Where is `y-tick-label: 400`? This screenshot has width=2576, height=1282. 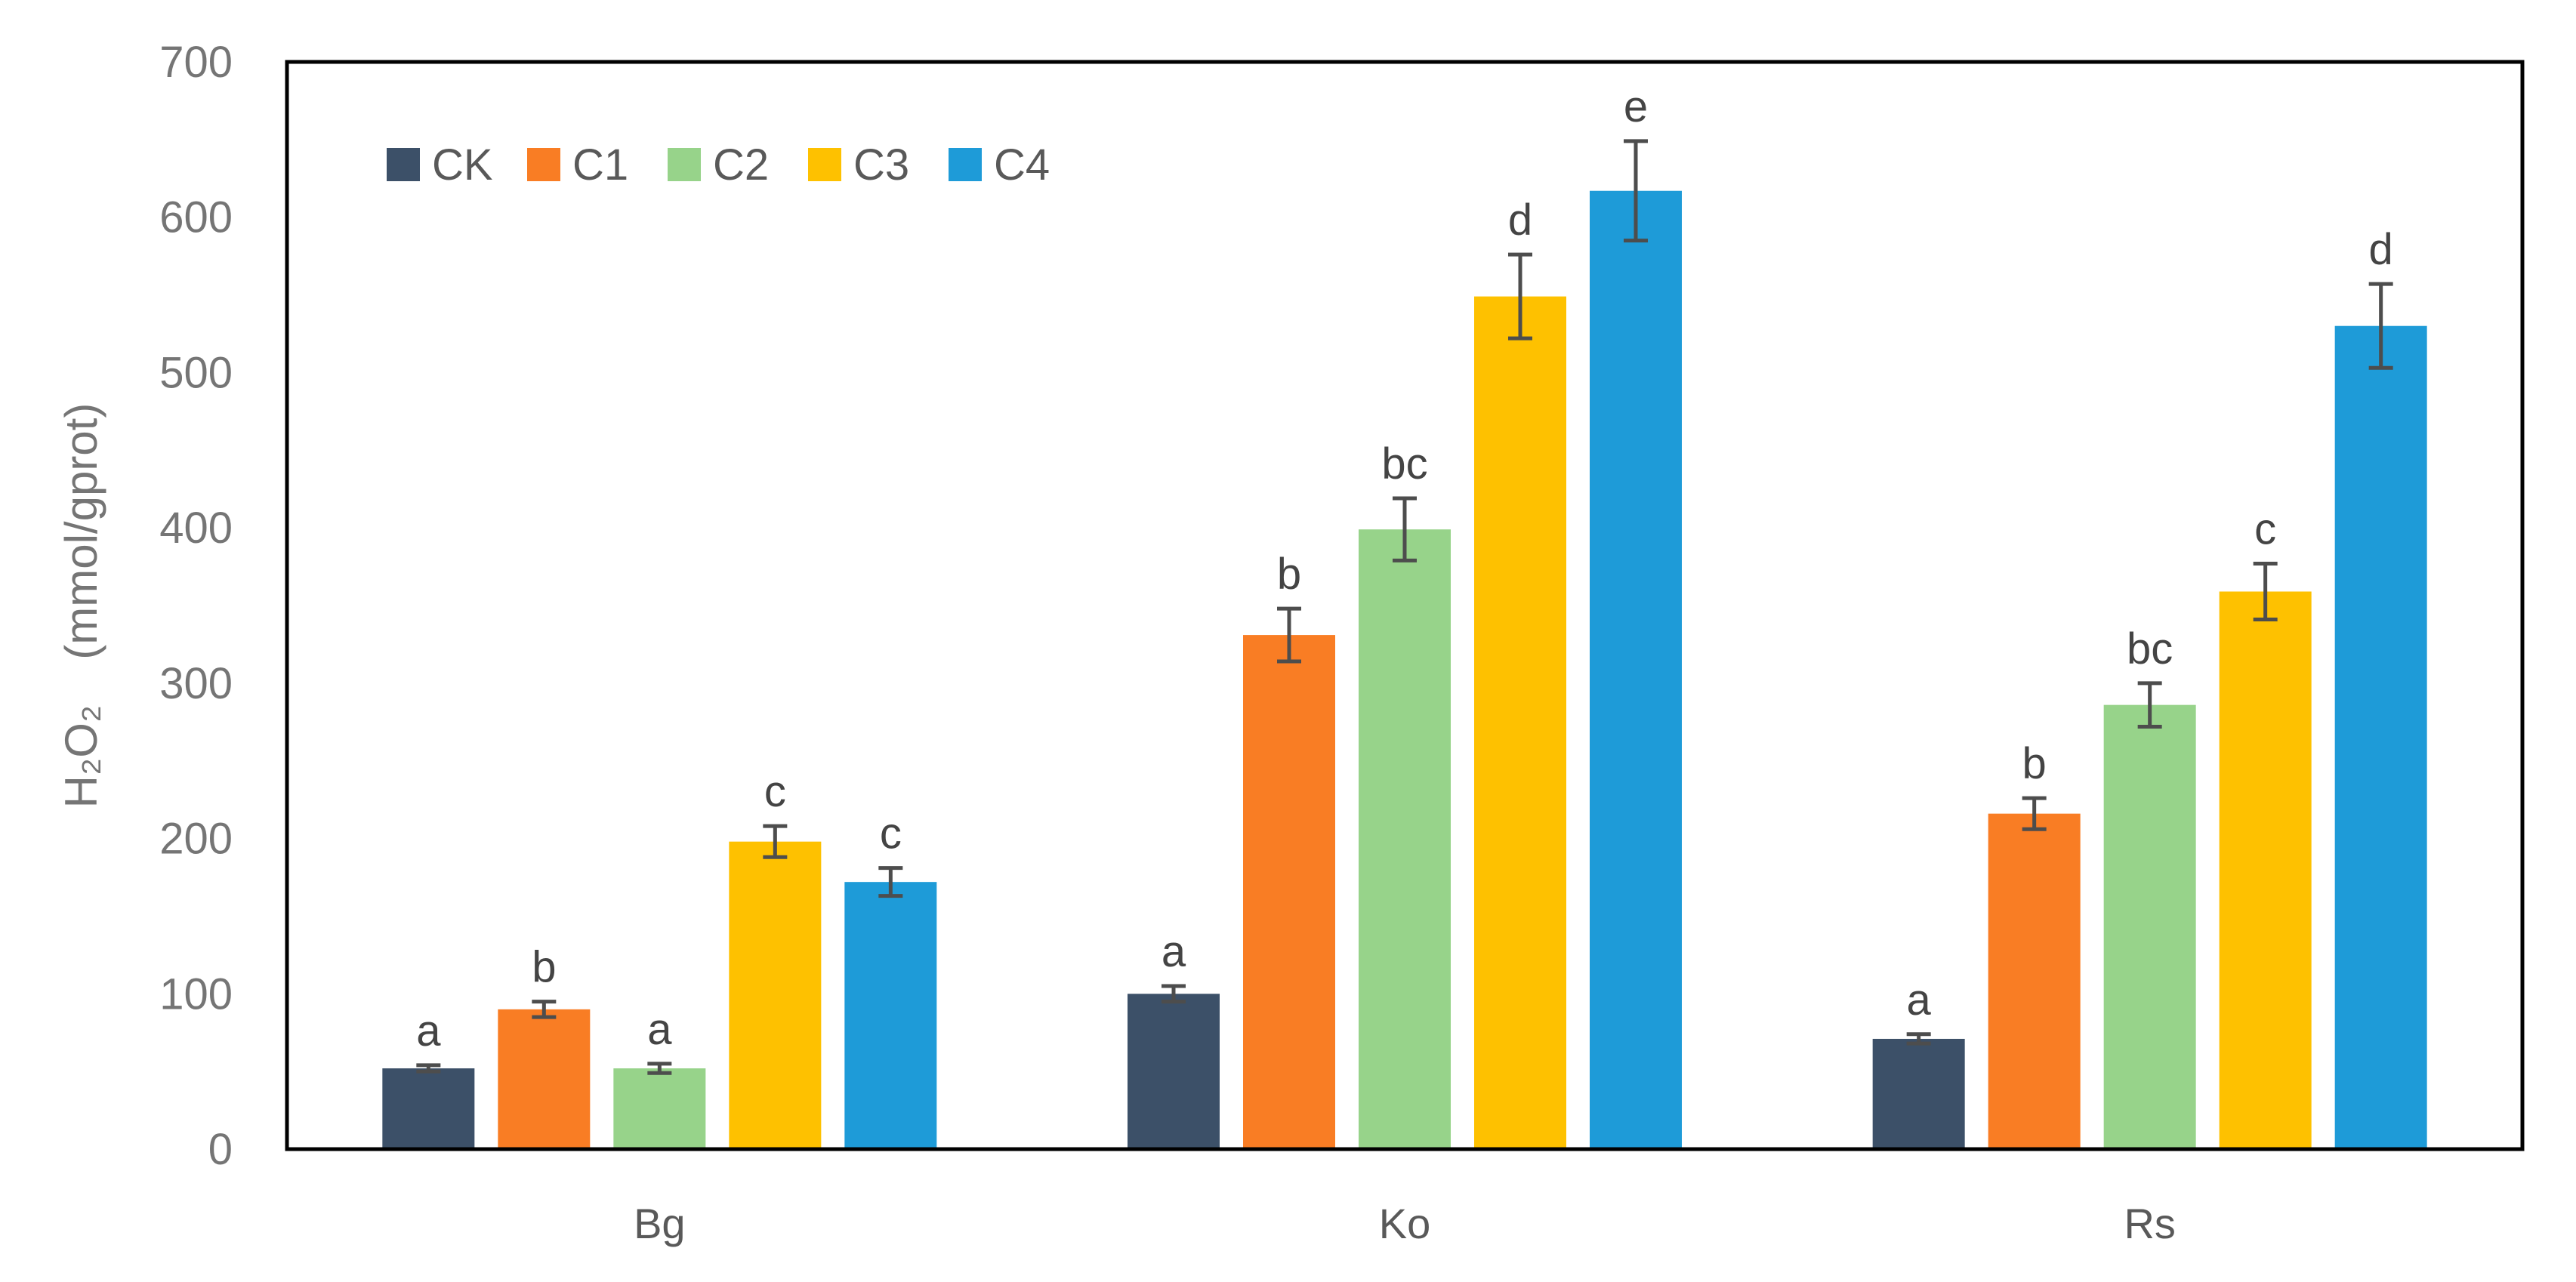
y-tick-label: 400 is located at coordinates (196, 528).